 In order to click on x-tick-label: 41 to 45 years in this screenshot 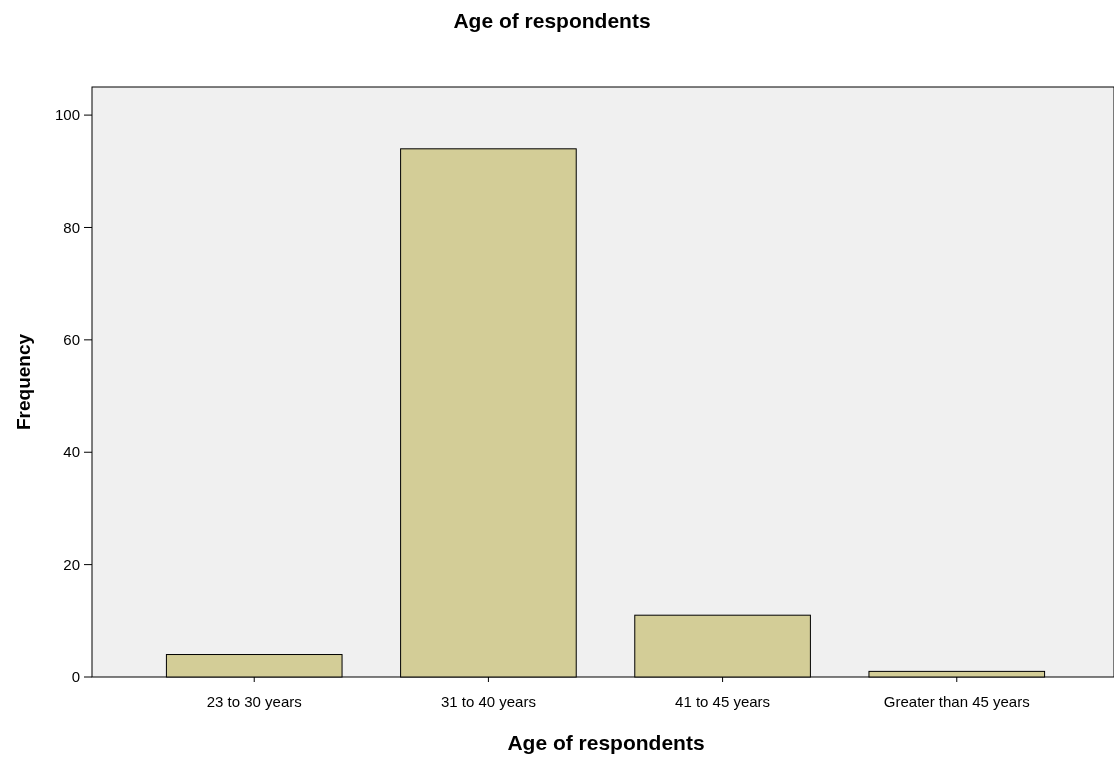, I will do `click(723, 701)`.